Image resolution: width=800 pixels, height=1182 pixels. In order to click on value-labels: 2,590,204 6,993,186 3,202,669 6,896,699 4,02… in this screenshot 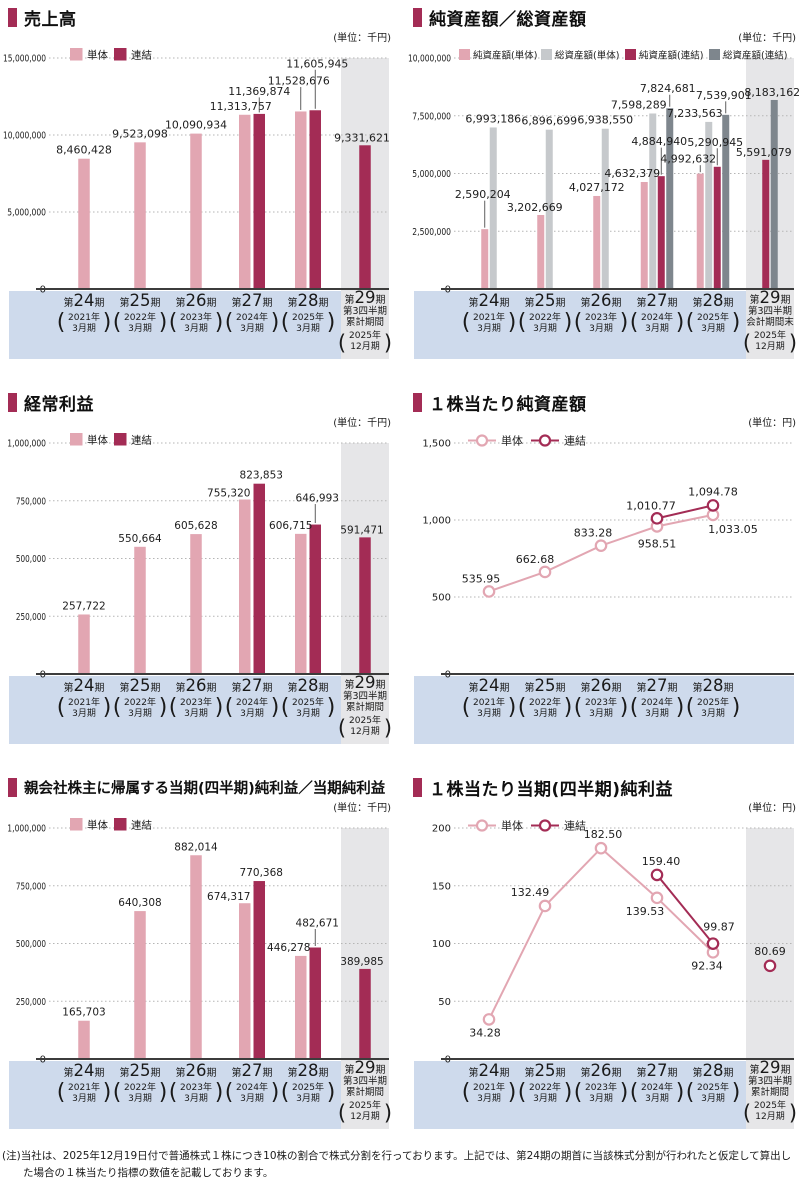, I will do `click(627, 155)`.